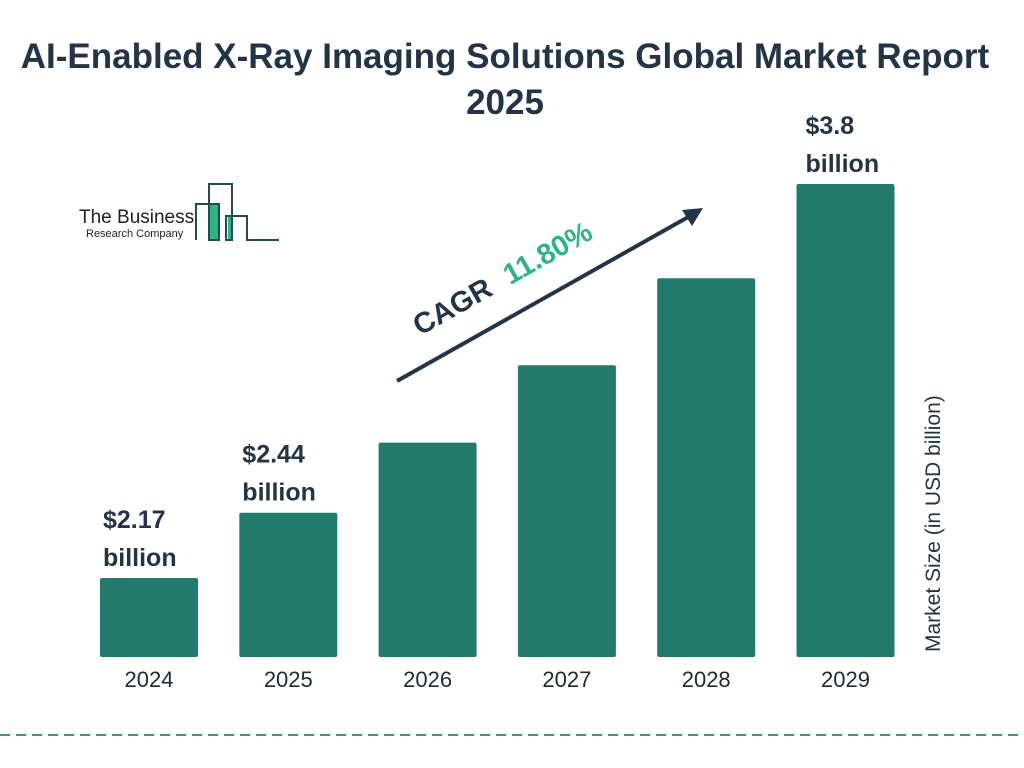 This screenshot has height=768, width=1024. I want to click on bar-2027, so click(566, 511).